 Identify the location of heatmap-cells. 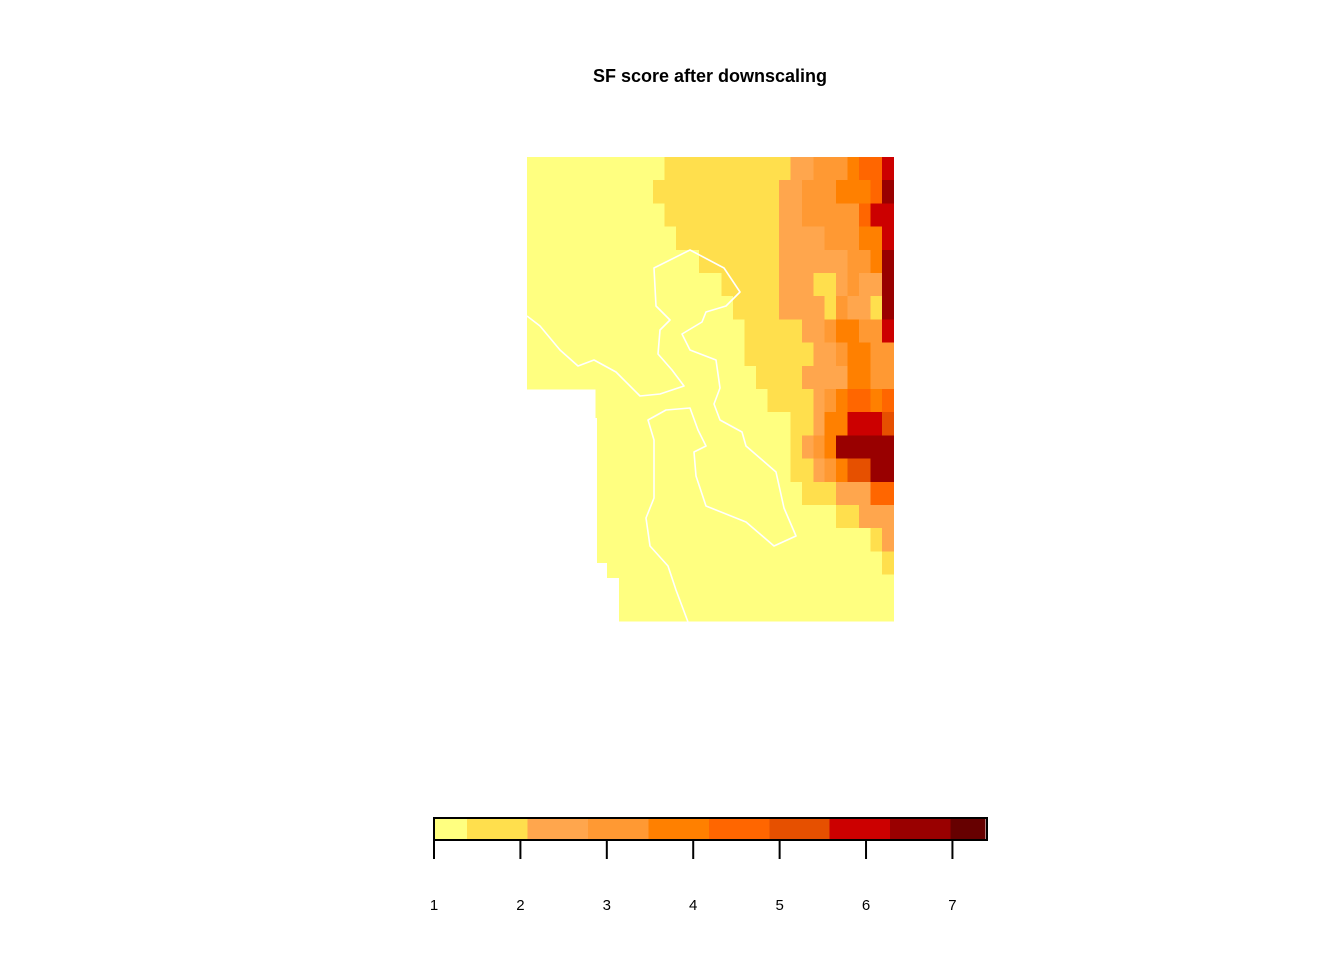
(710, 389).